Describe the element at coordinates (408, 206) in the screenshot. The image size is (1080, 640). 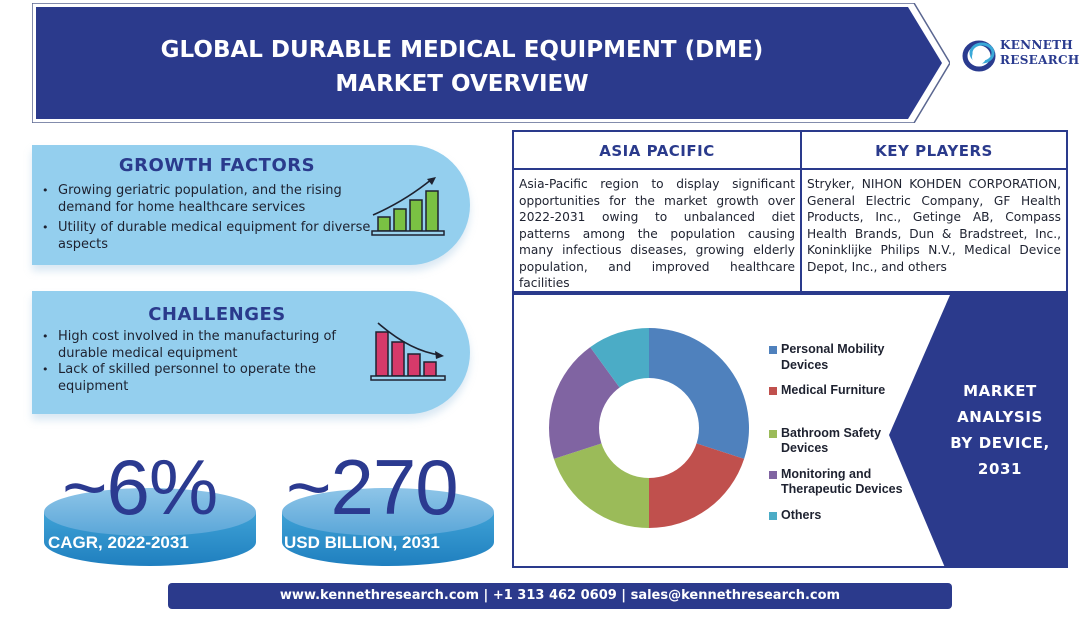
I see `bar-chart-up-icon` at that location.